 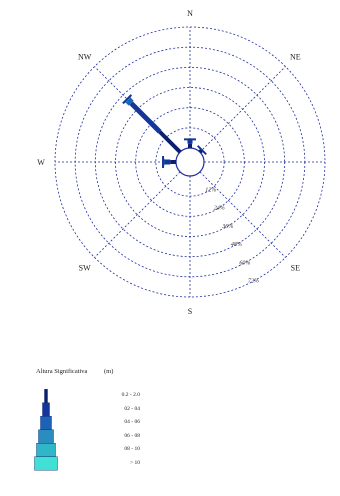 What do you see at coordinates (244, 263) in the screenshot?
I see `ring-label: 60%` at bounding box center [244, 263].